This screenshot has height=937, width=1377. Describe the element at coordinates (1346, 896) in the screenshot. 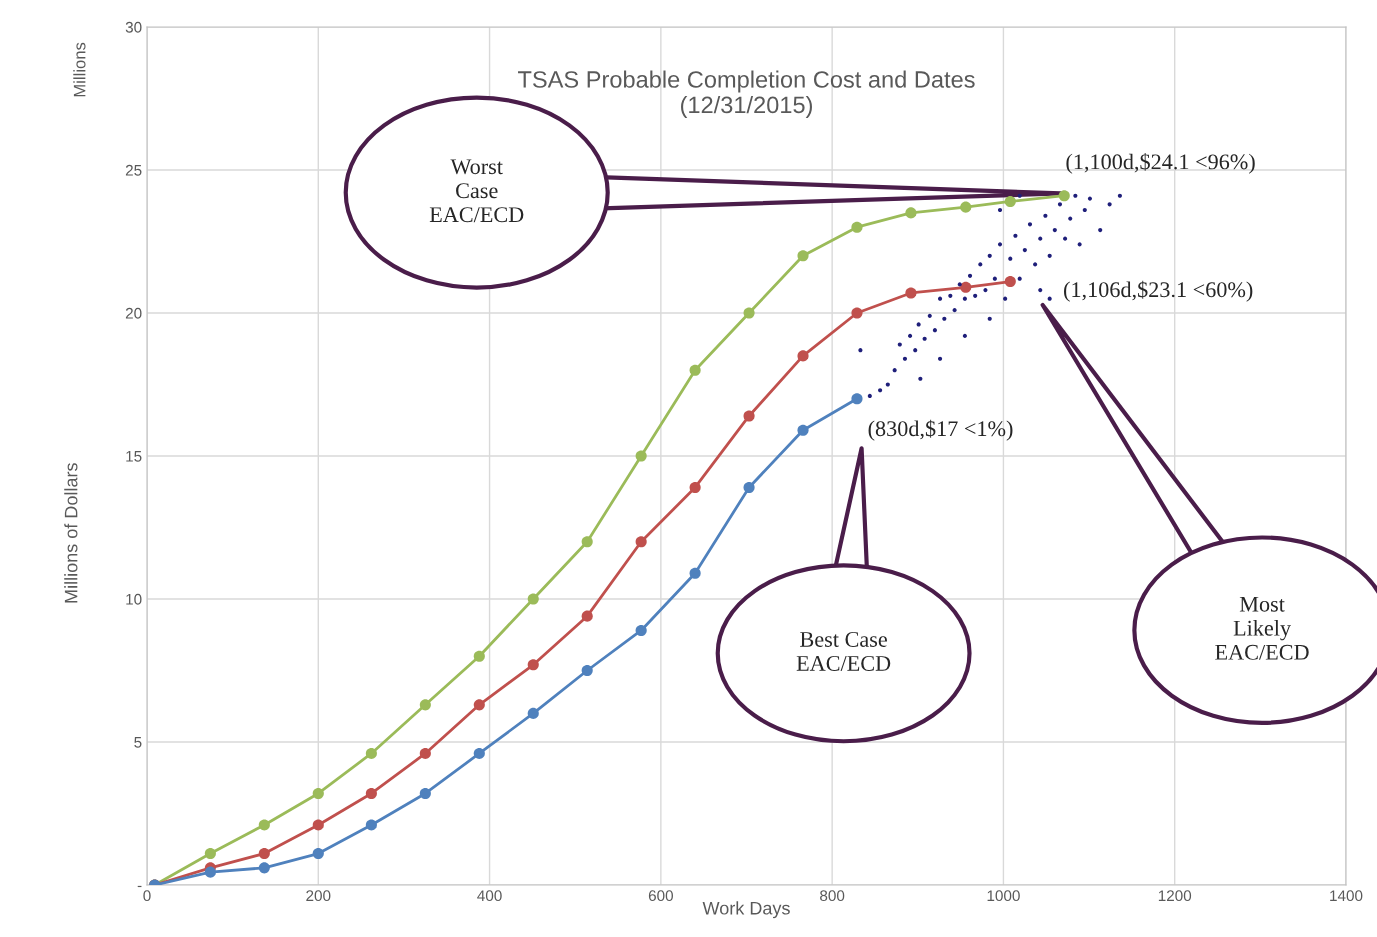

I see `x-tick-label: 1400` at that location.